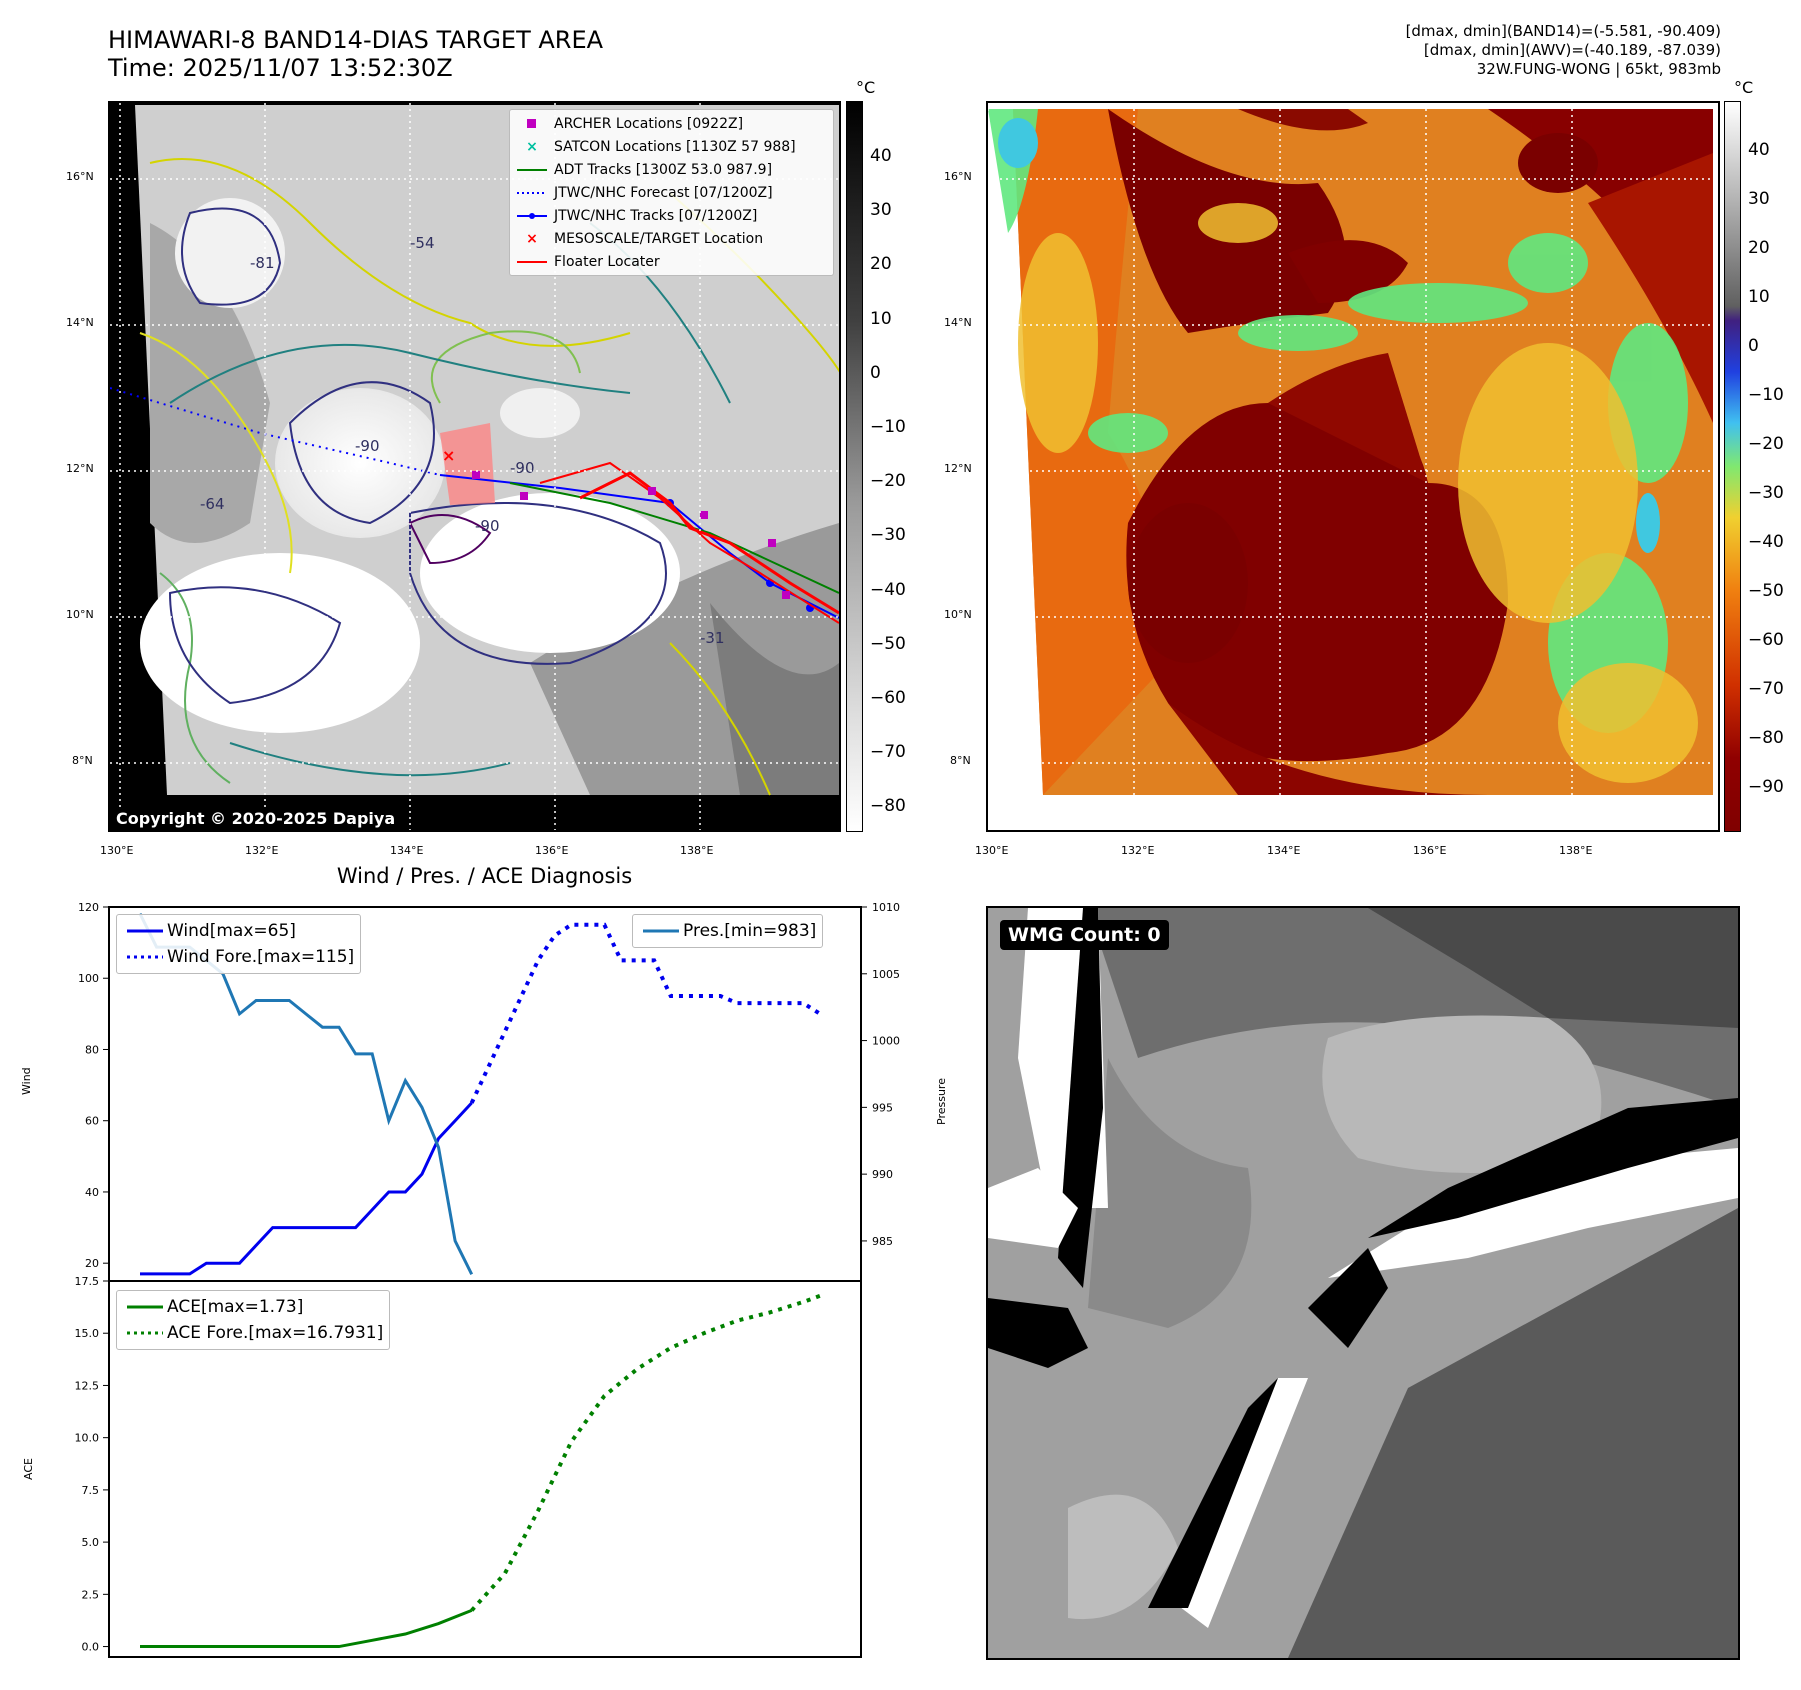 This screenshot has height=1690, width=1801. Describe the element at coordinates (87, 1438) in the screenshot. I see `y-tick-label: 10.0` at that location.